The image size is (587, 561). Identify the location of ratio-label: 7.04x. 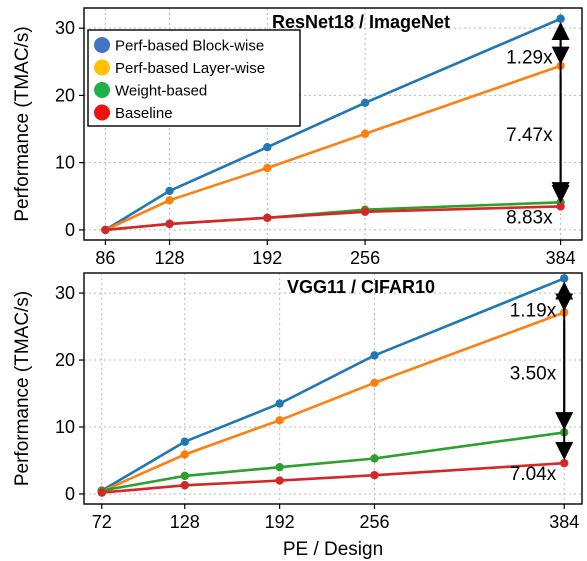
(533, 474).